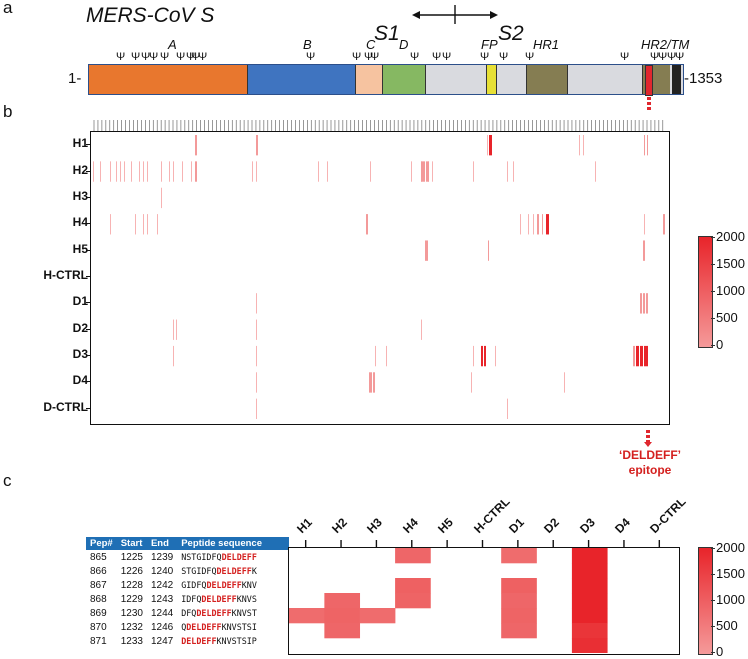 The image size is (748, 659). I want to click on sequence-post: K, so click(254, 571).